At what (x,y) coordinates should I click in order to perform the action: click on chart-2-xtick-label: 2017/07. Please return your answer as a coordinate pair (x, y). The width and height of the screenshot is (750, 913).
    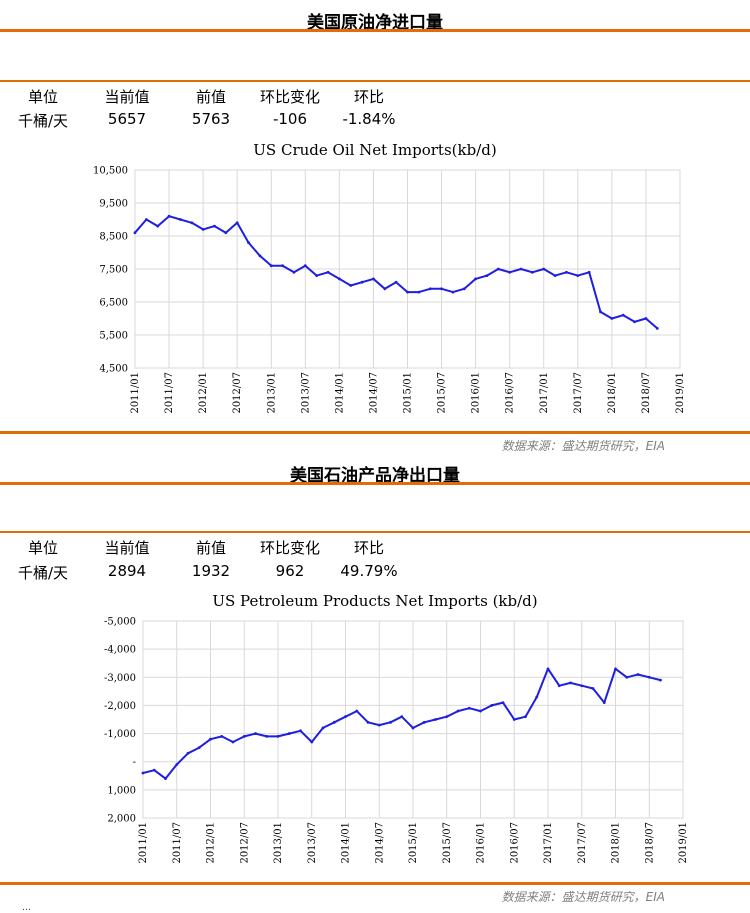
    Looking at the image, I should click on (582, 843).